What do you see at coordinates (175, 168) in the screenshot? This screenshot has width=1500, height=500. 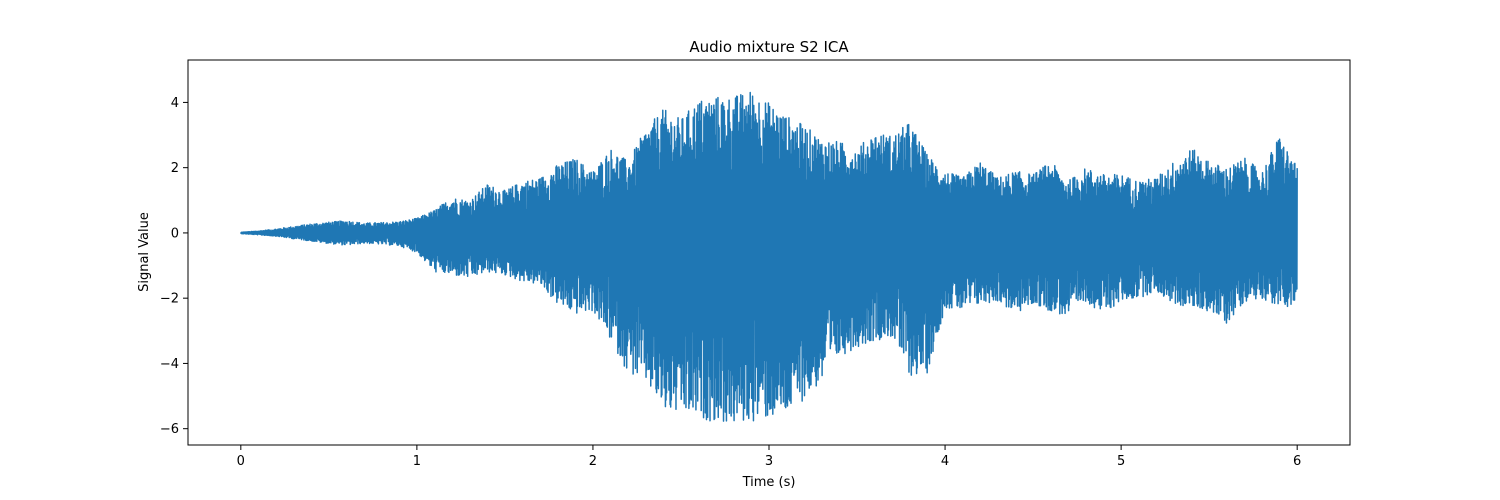 I see `y-tick-label: 2` at bounding box center [175, 168].